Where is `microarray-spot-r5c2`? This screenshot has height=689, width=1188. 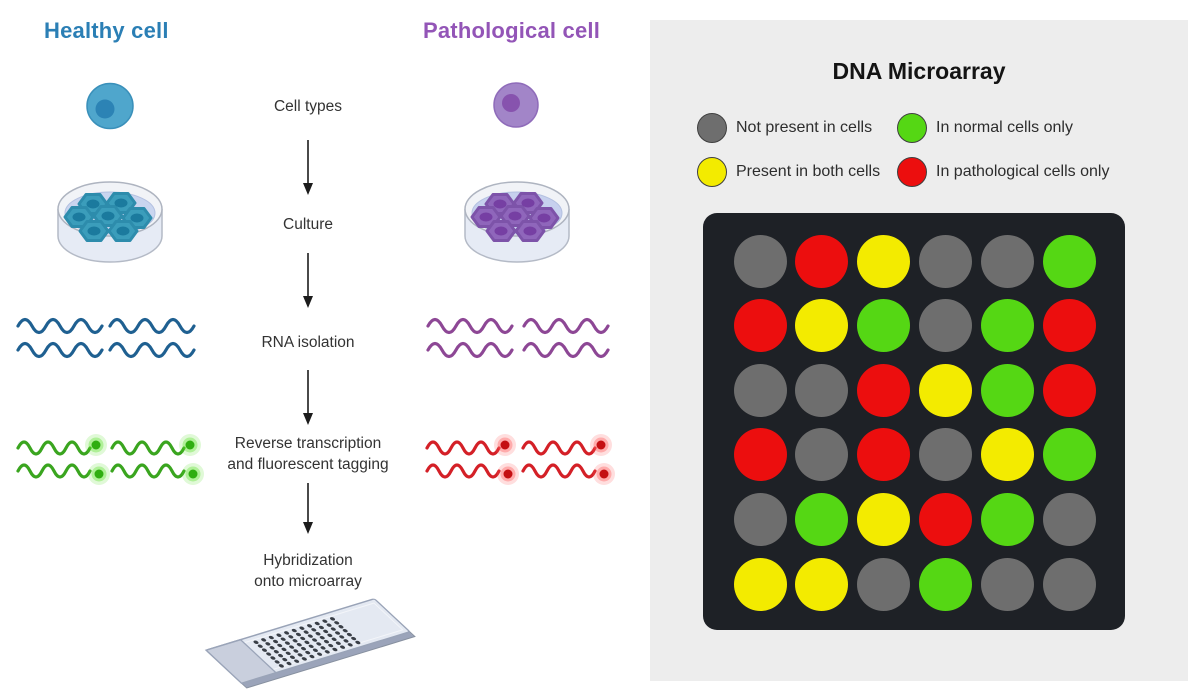 microarray-spot-r5c2 is located at coordinates (822, 519).